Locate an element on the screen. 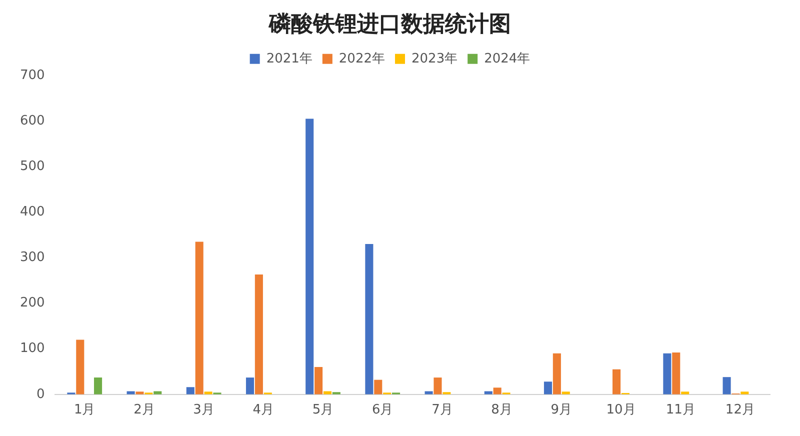 This screenshot has width=800, height=436. x-tick-label: 5月 is located at coordinates (323, 410).